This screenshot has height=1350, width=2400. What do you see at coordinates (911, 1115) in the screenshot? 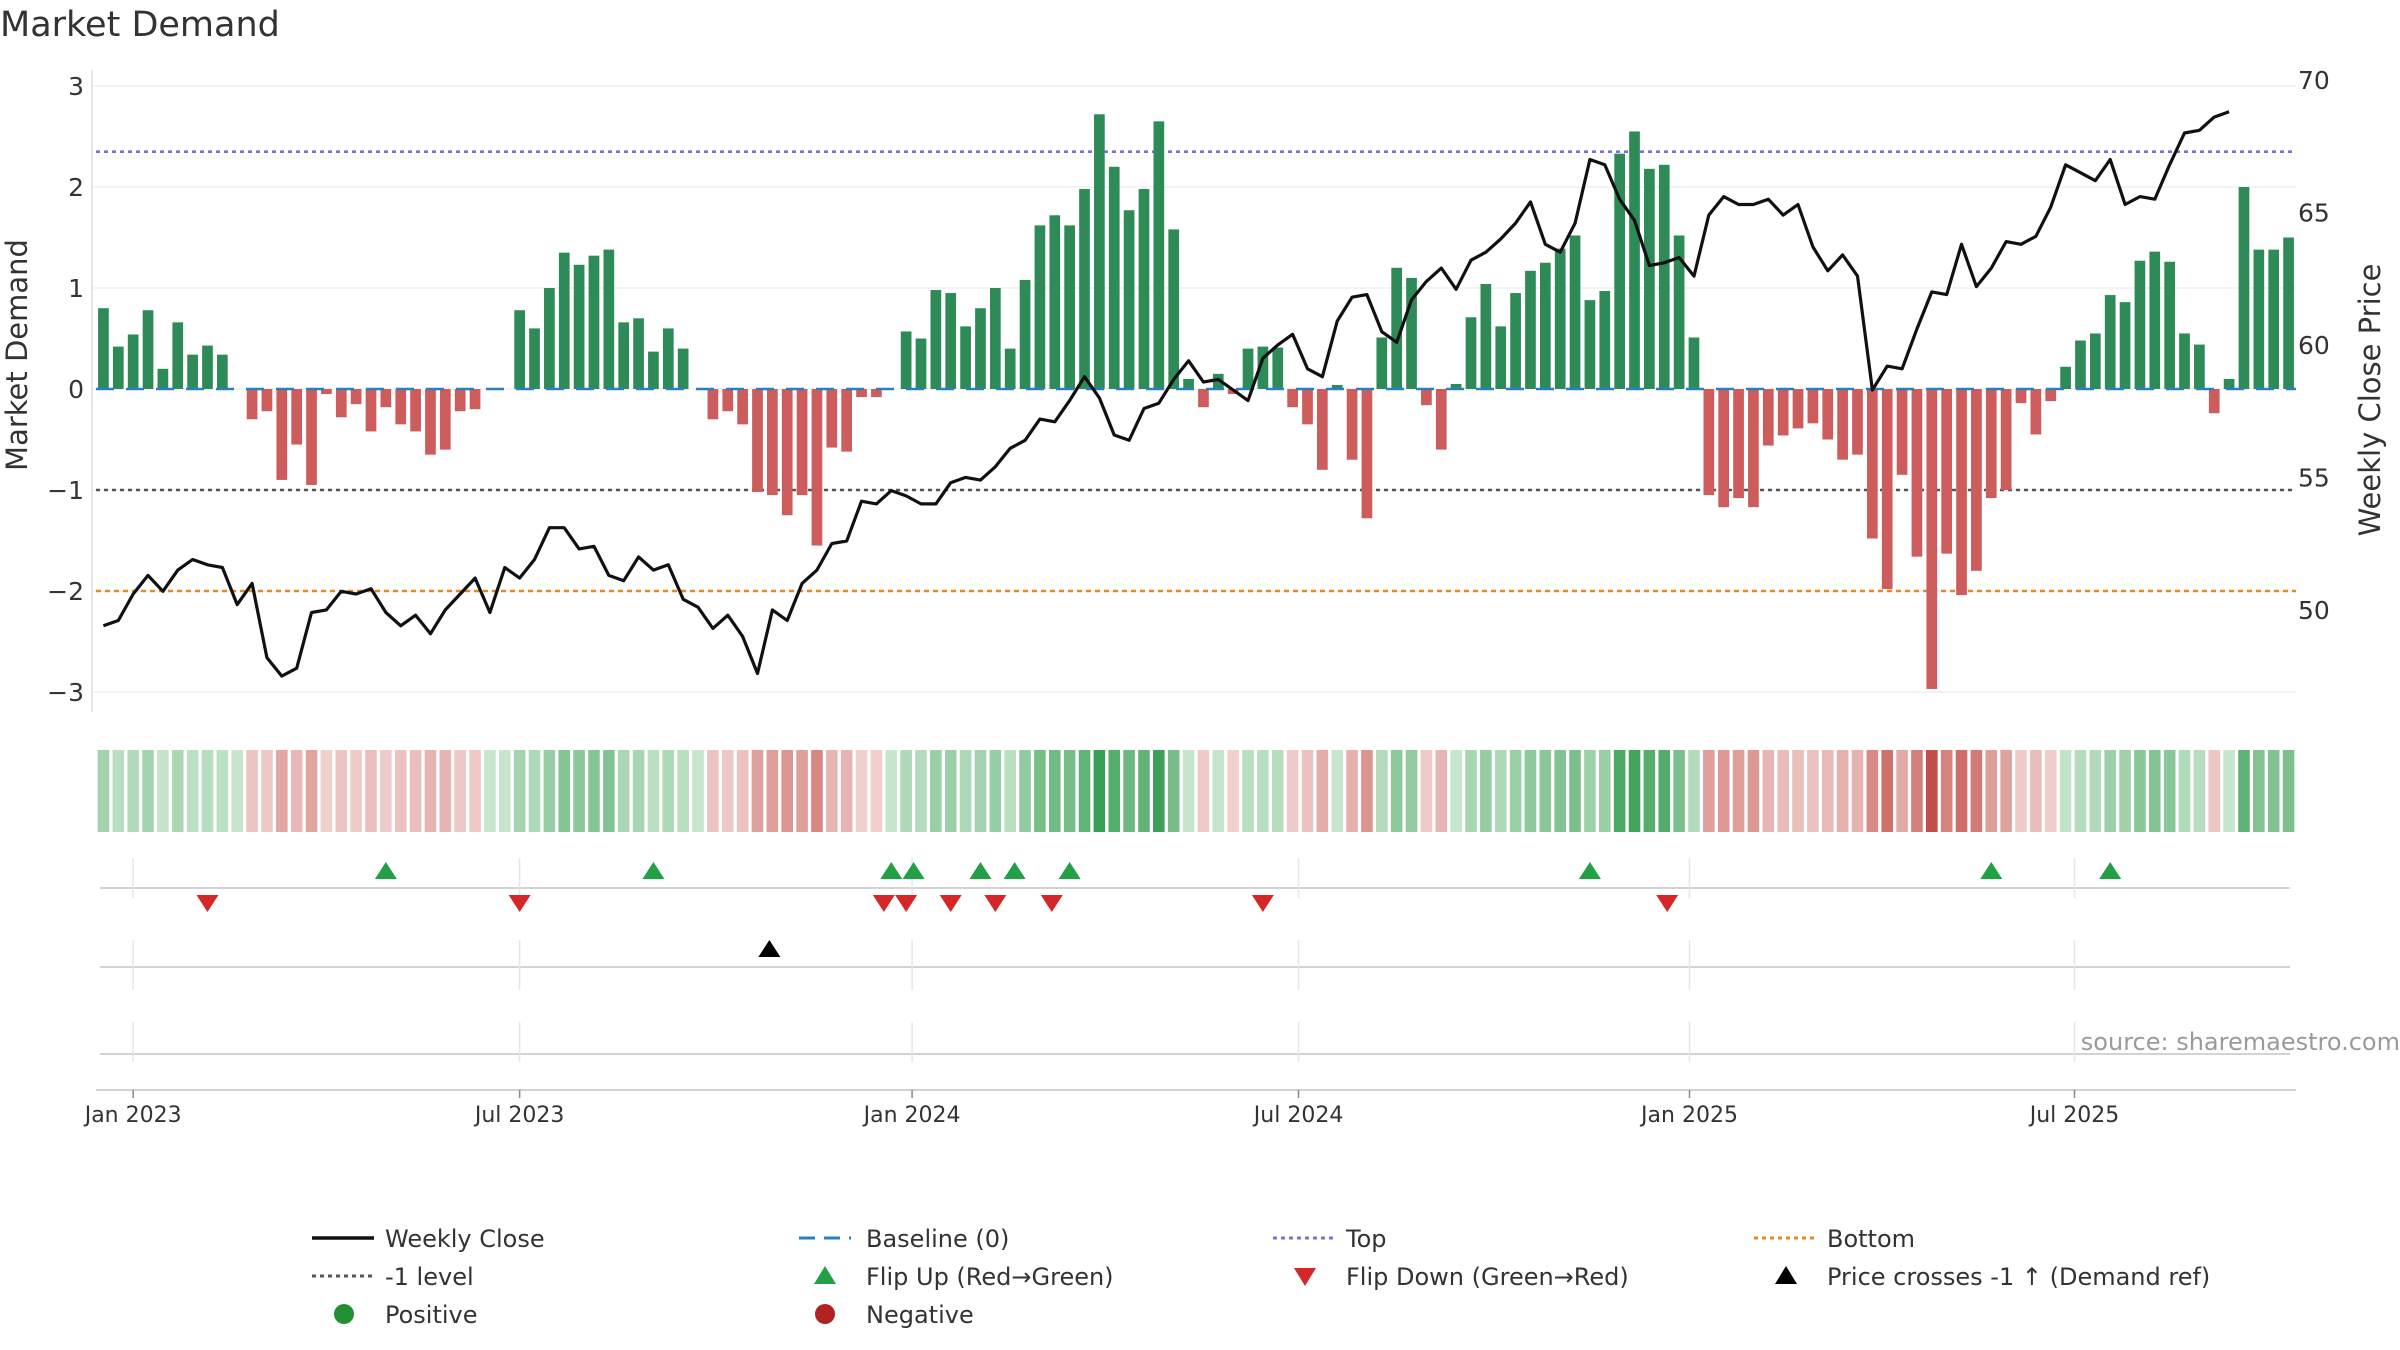
I see `date-tick-label: Jan 2024` at bounding box center [911, 1115].